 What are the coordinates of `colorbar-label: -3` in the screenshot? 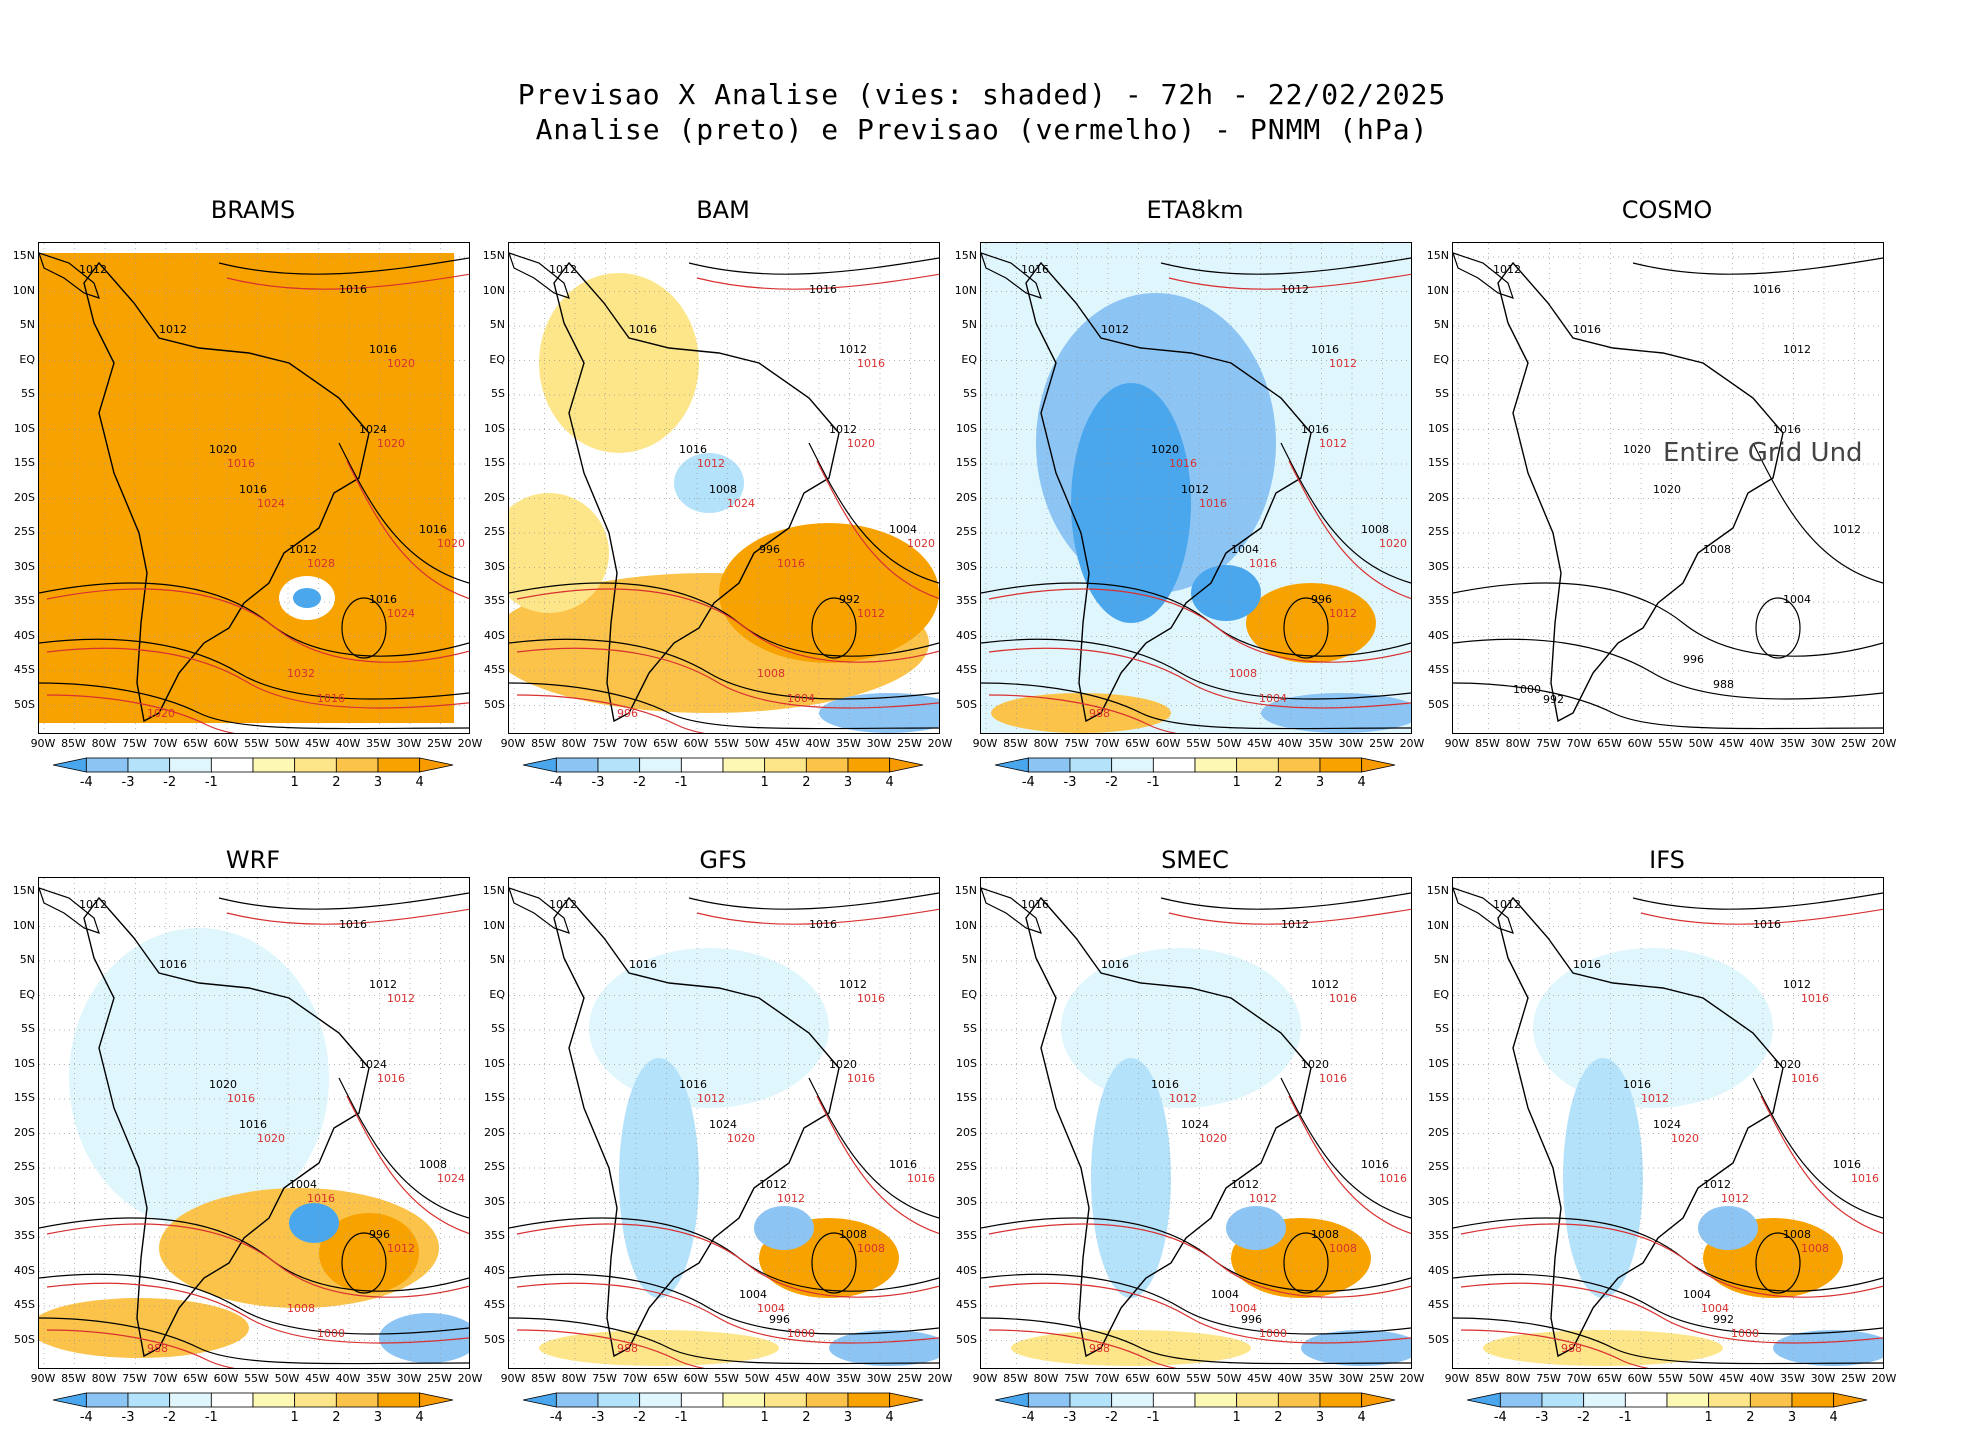 It's located at (598, 1417).